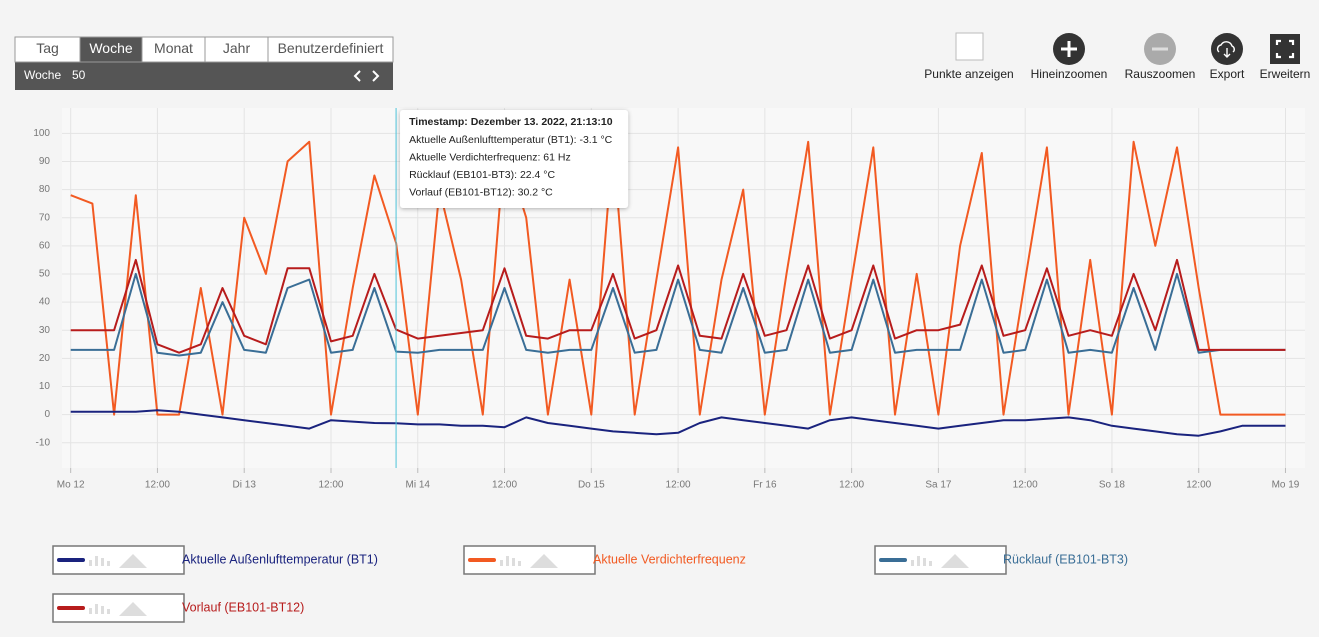 The width and height of the screenshot is (1319, 637). I want to click on y-tick-label: 30, so click(45, 330).